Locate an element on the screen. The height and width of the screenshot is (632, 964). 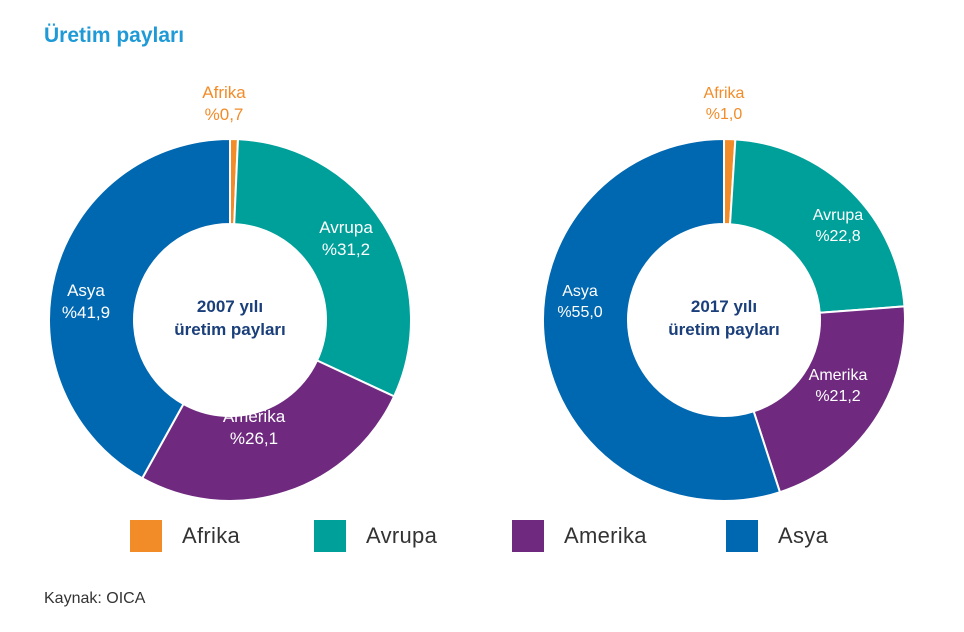
slice-label-asya: Asya %41,9 is located at coordinates (86, 301).